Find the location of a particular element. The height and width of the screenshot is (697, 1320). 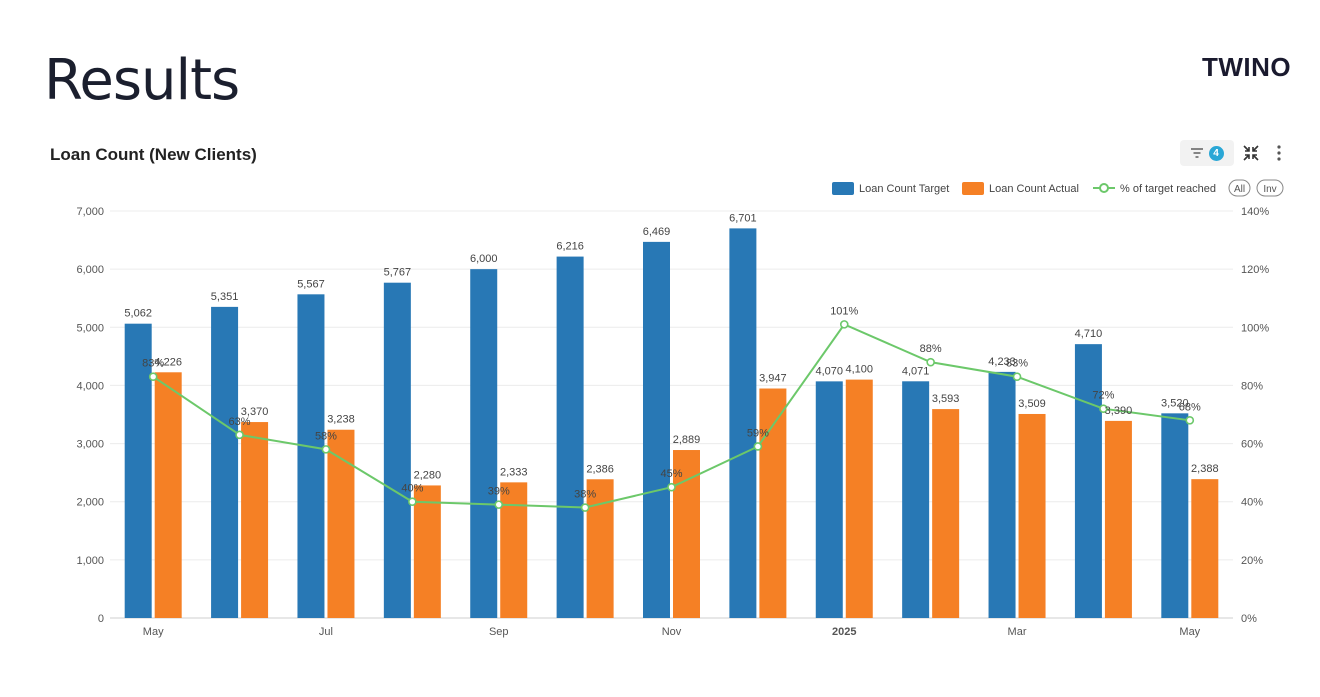

x-tick-label: Nov is located at coordinates (672, 632).